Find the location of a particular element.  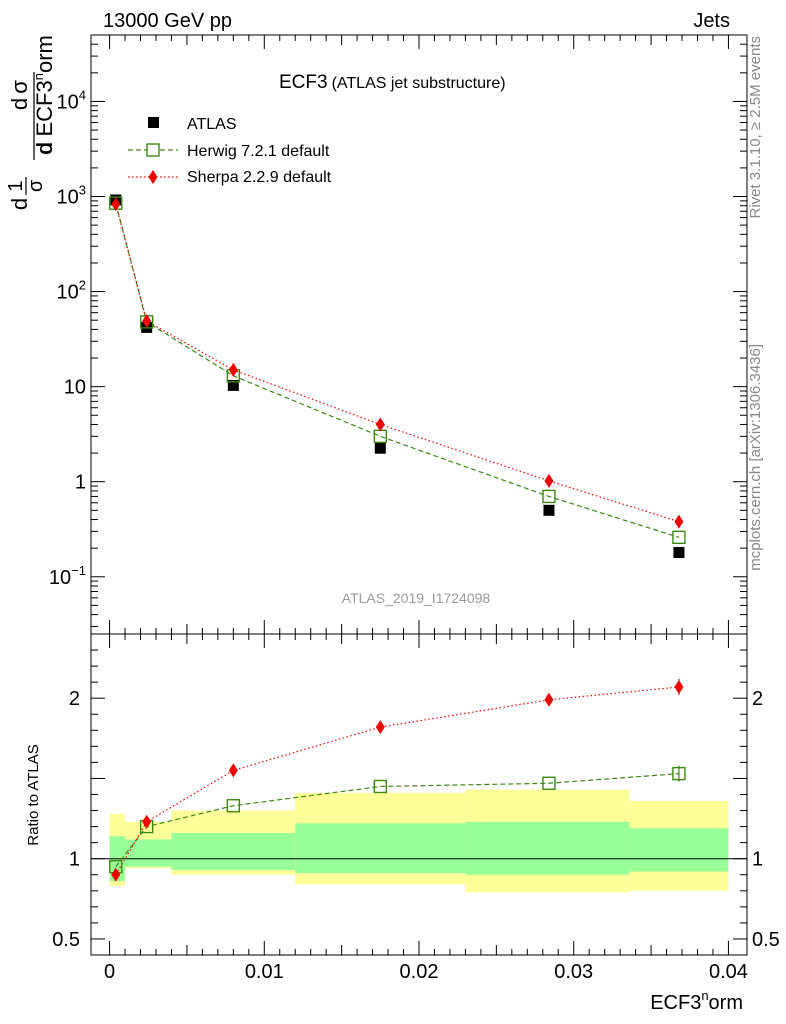

x-axis-label: ECF3norm is located at coordinates (696, 1001).